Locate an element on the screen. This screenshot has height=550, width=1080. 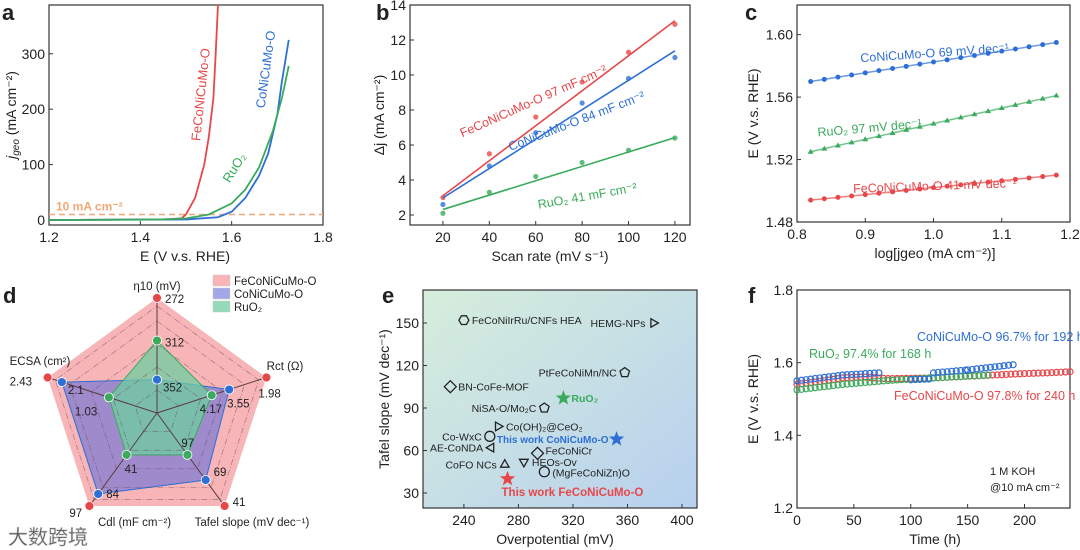
radar-value-label: 3.55 is located at coordinates (238, 405).